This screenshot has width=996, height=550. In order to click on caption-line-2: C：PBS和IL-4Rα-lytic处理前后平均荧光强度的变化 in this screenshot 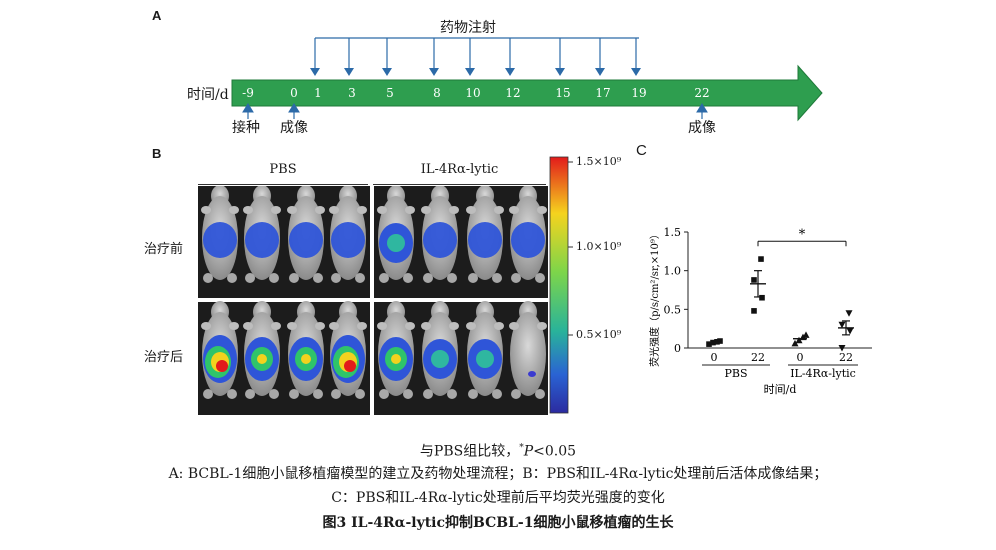, I will do `click(498, 498)`.